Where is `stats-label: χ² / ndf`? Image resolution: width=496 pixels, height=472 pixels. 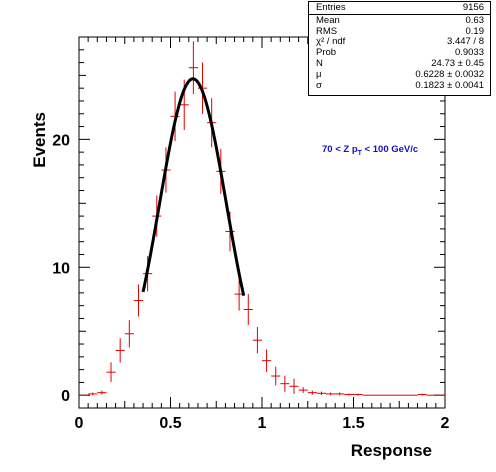
stats-label: χ² / ndf is located at coordinates (331, 42).